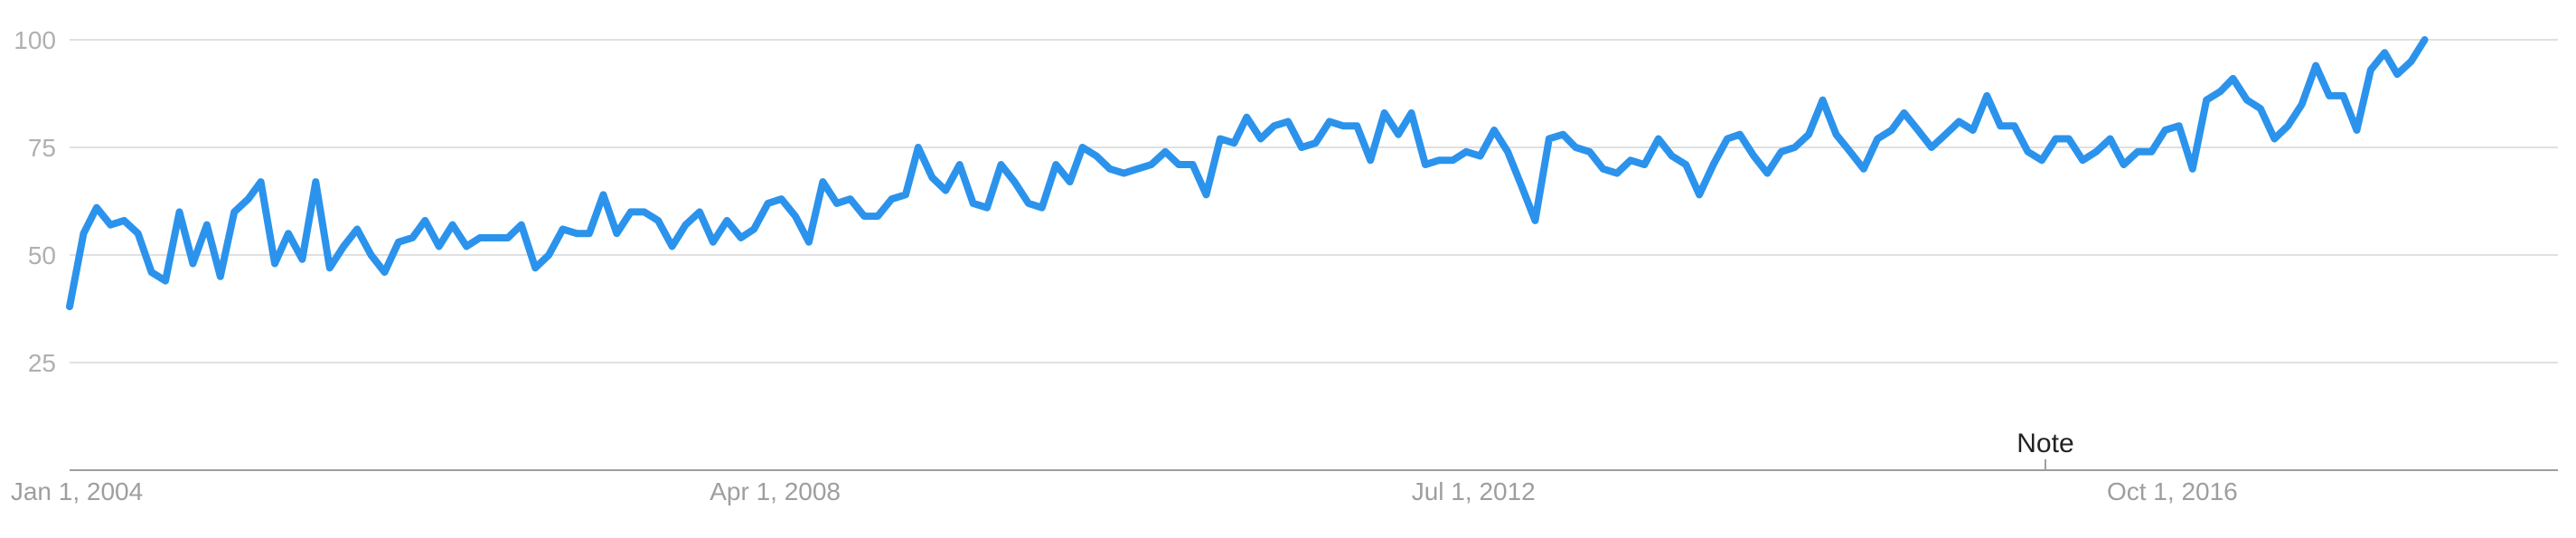 Image resolution: width=2576 pixels, height=538 pixels. What do you see at coordinates (2045, 444) in the screenshot?
I see `note-label: Note` at bounding box center [2045, 444].